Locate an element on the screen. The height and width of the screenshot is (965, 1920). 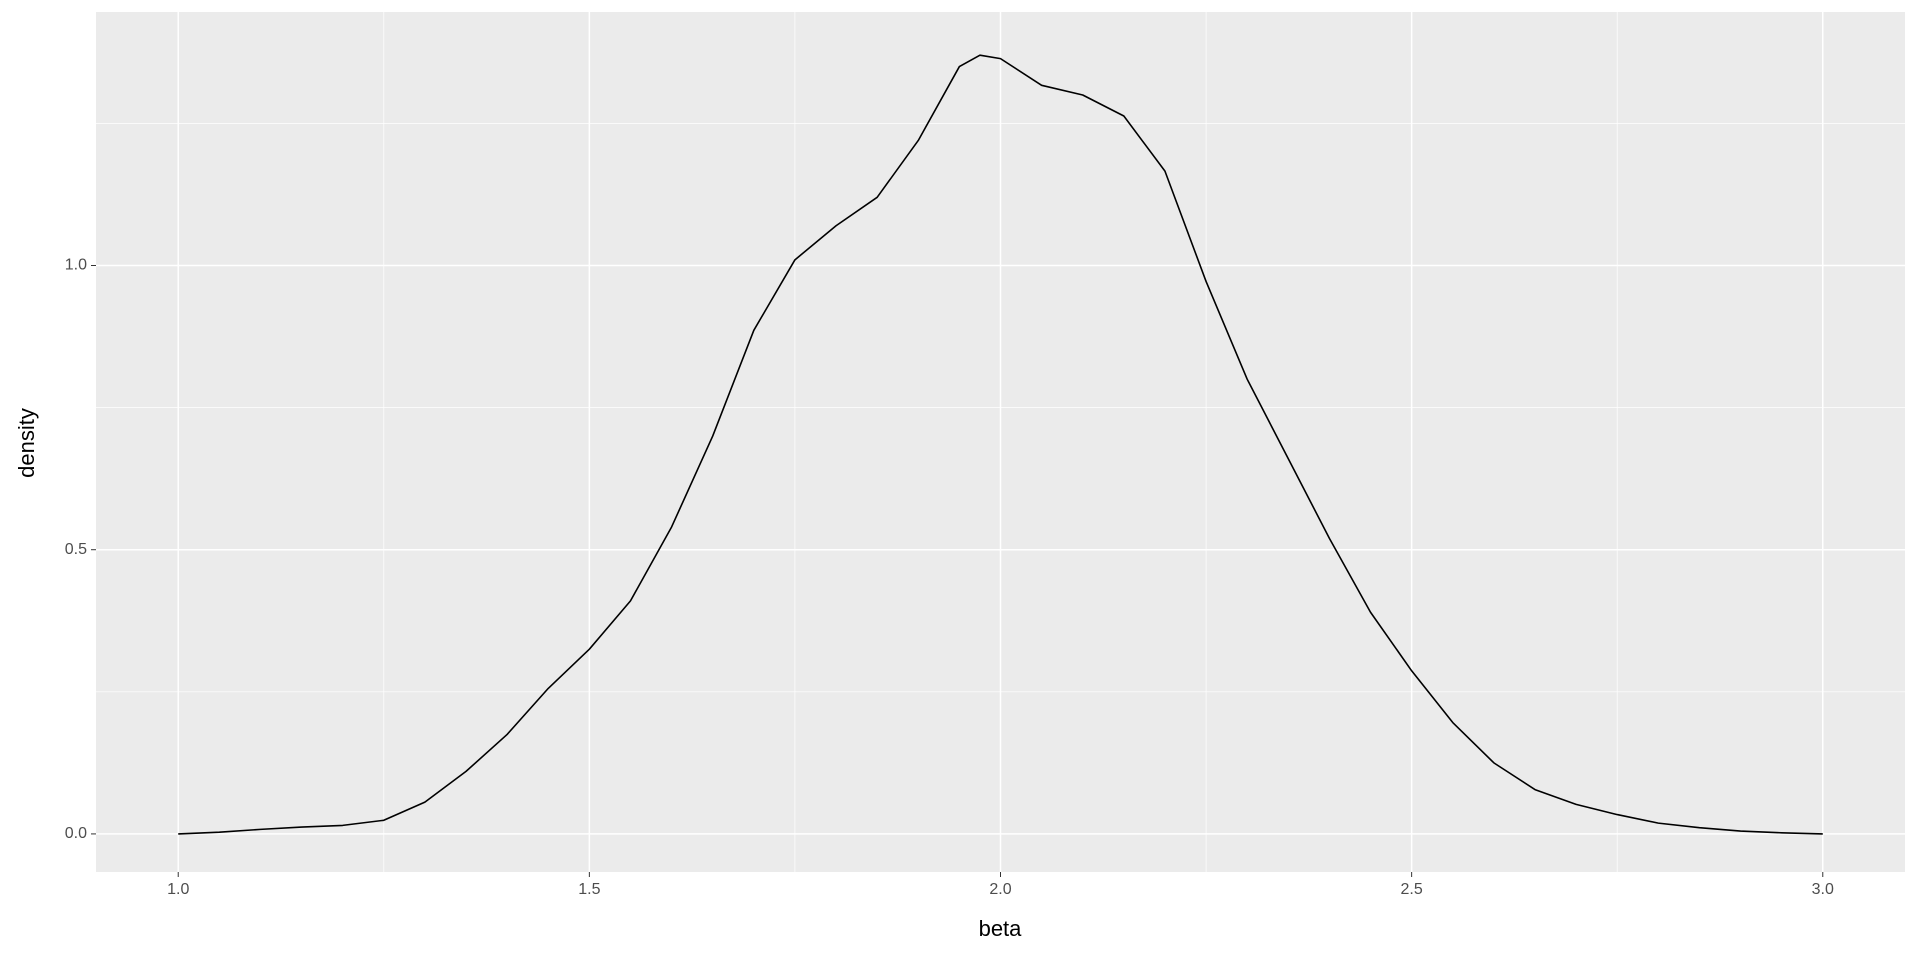
y-tick-label: 0.0 is located at coordinates (76, 833).